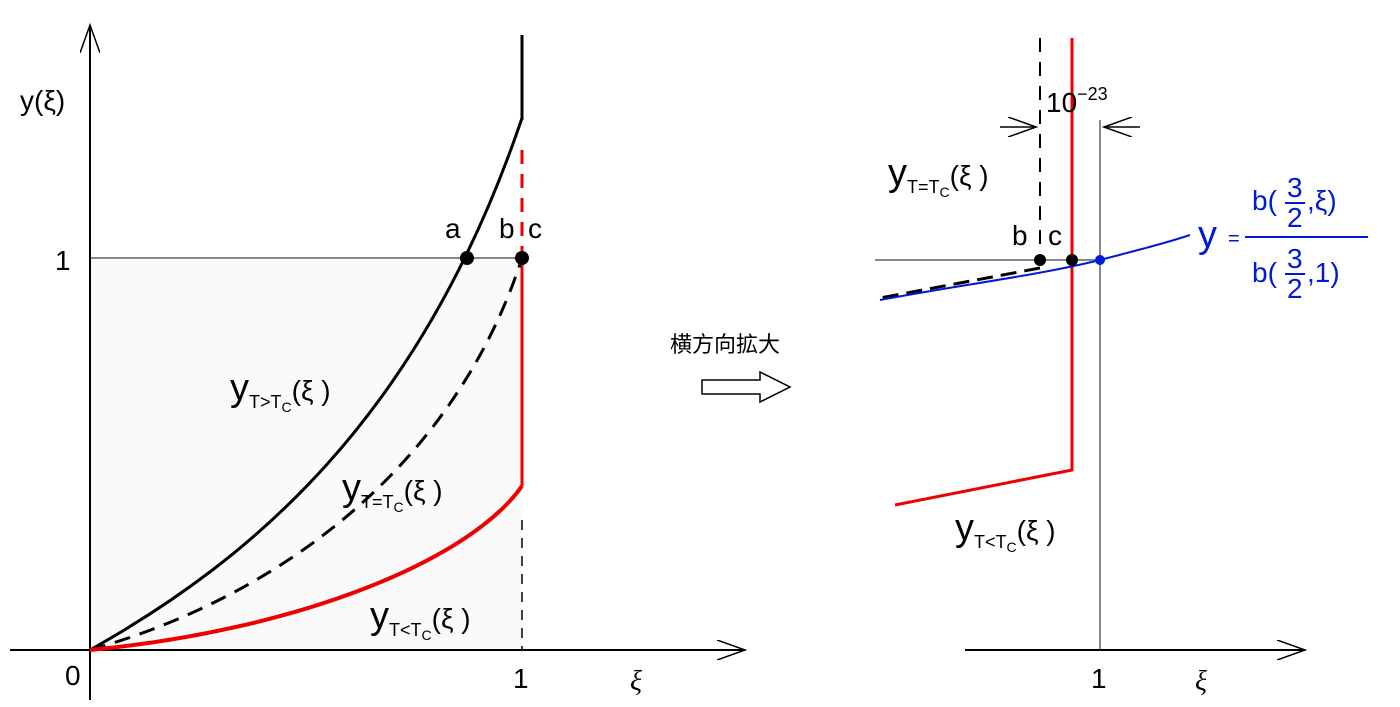  What do you see at coordinates (265, 402) in the screenshot?
I see `text-part: T>T` at bounding box center [265, 402].